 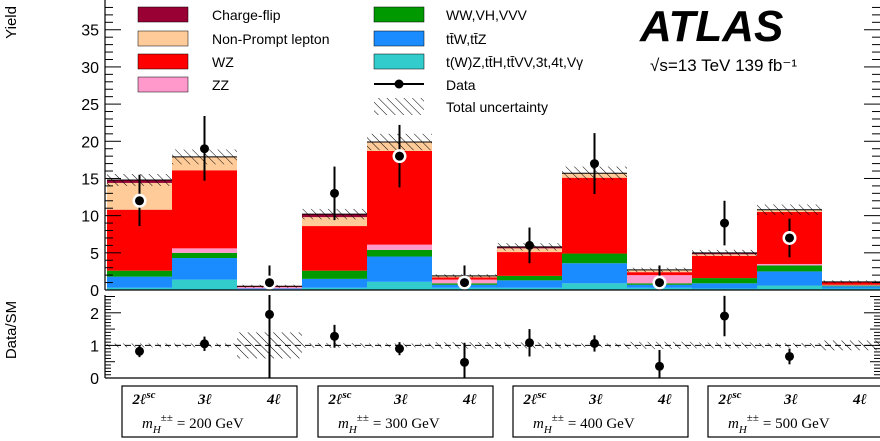 I want to click on mass-sub-1: H, so click(x=353, y=430).